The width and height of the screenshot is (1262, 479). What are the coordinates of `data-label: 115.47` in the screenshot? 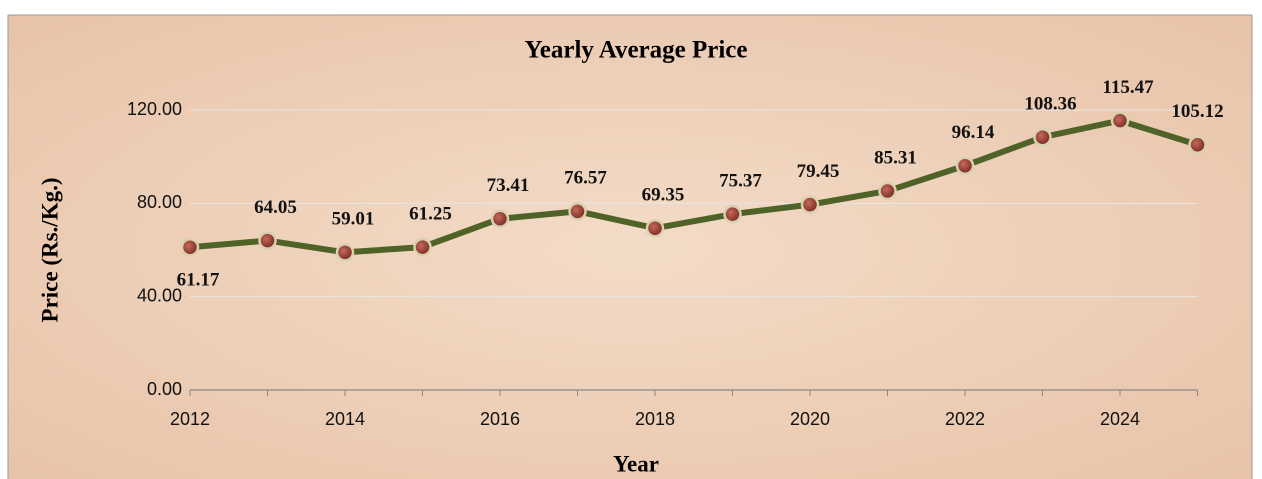 It's located at (1128, 87).